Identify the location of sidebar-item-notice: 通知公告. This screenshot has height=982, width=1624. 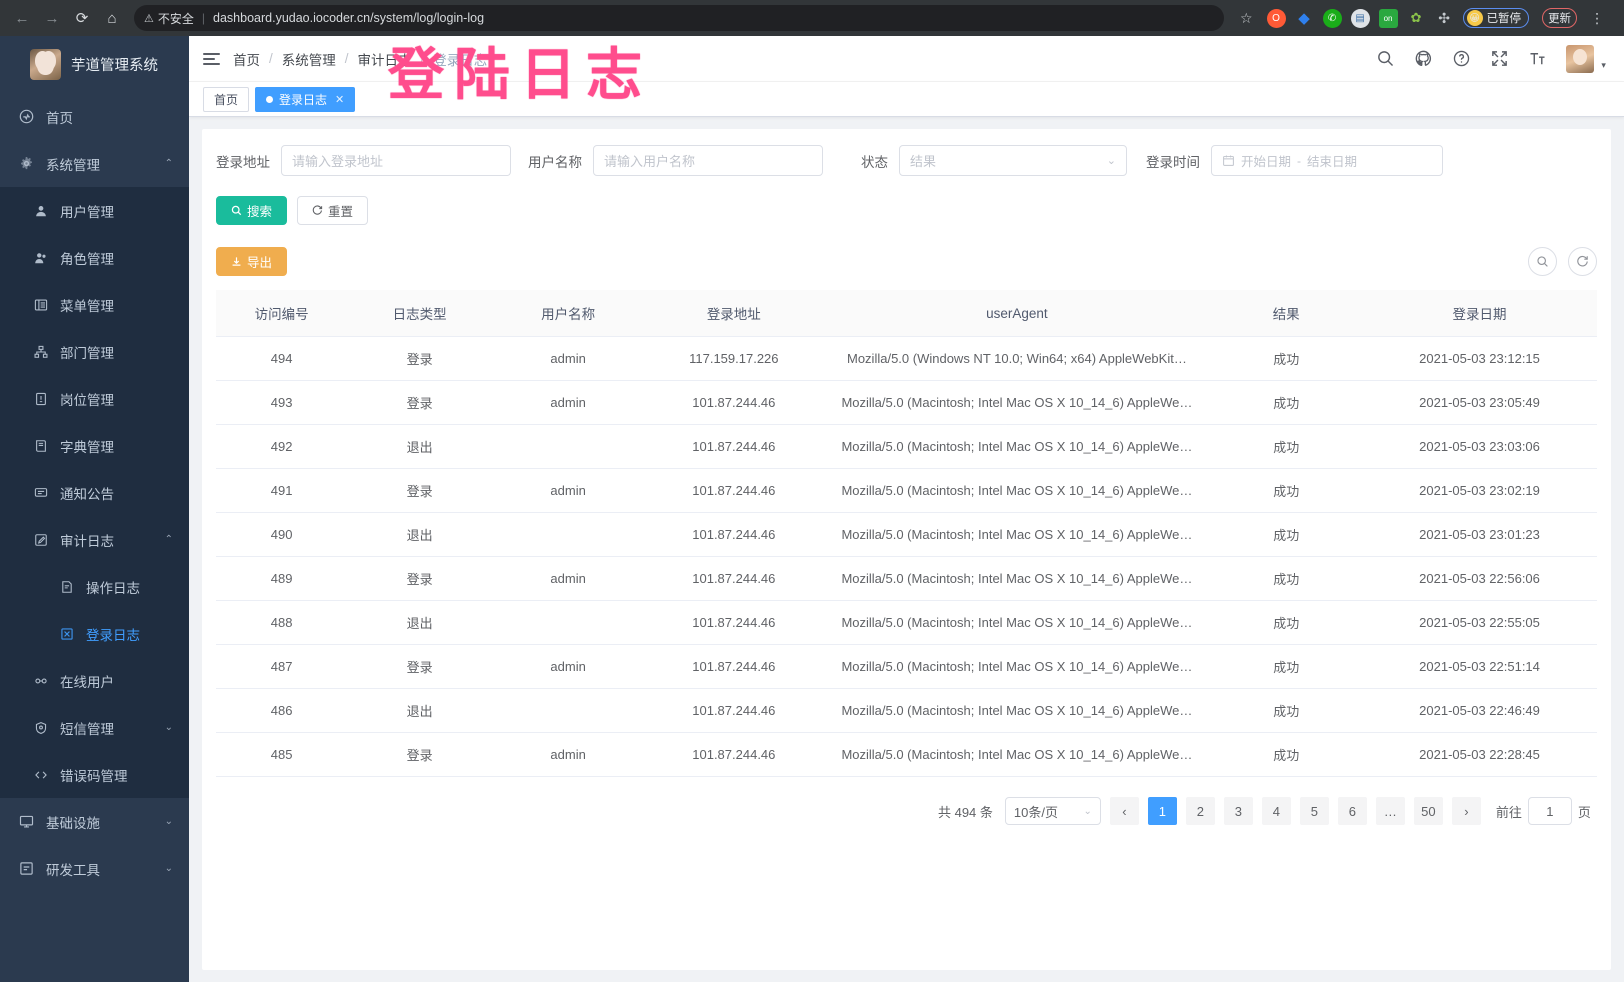
(94, 492).